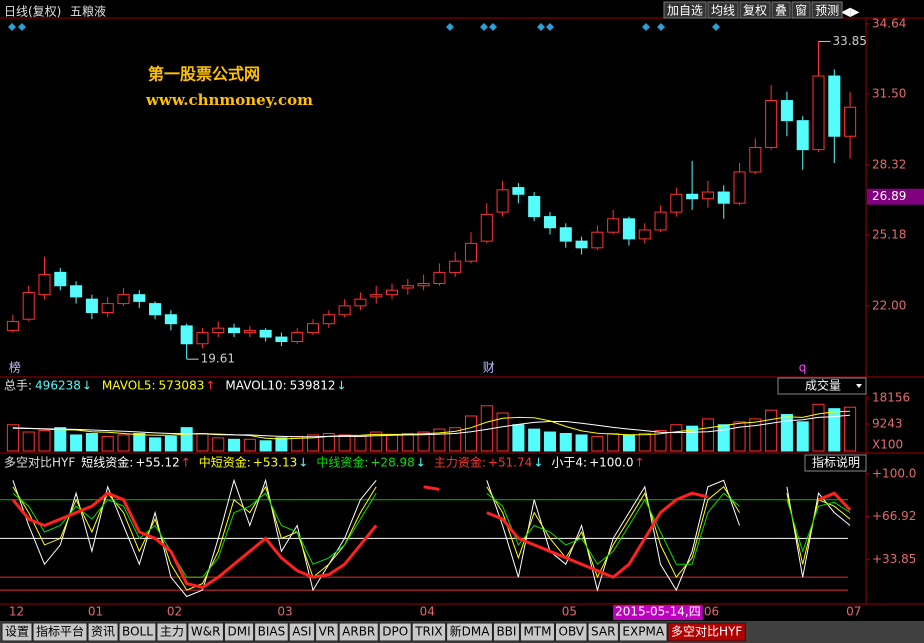  What do you see at coordinates (16, 612) in the screenshot?
I see `x-tick-label: 12` at bounding box center [16, 612].